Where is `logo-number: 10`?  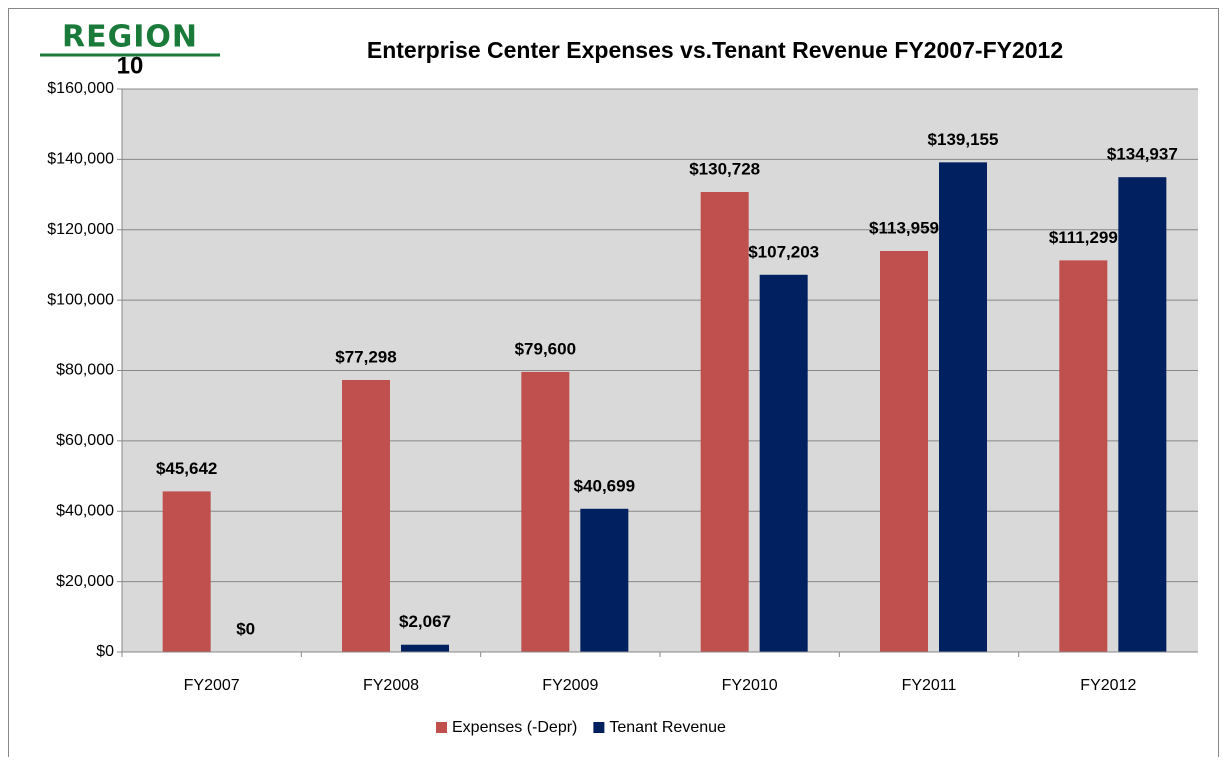
logo-number: 10 is located at coordinates (130, 65).